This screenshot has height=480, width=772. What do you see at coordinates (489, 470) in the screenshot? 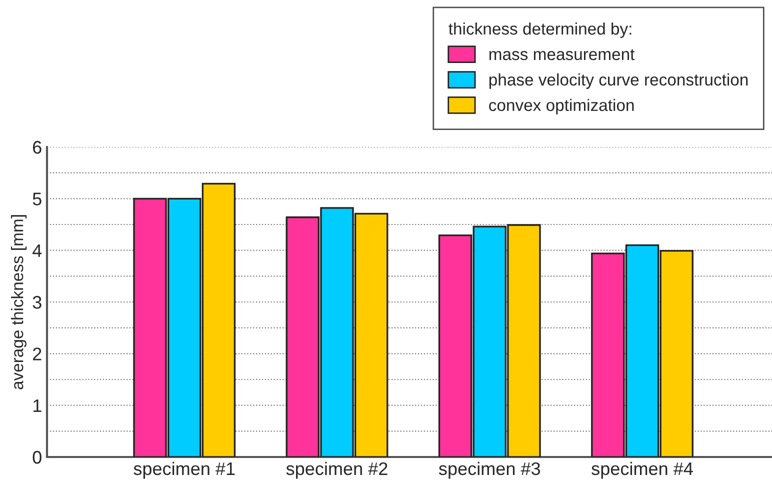
I see `x-tick-label: specimen #3` at bounding box center [489, 470].